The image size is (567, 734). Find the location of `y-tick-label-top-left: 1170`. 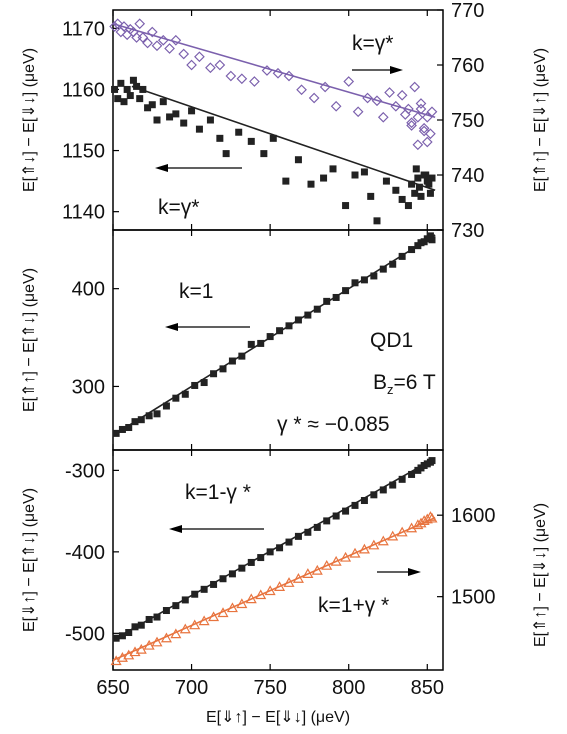

y-tick-label-top-left: 1170 is located at coordinates (83, 29).